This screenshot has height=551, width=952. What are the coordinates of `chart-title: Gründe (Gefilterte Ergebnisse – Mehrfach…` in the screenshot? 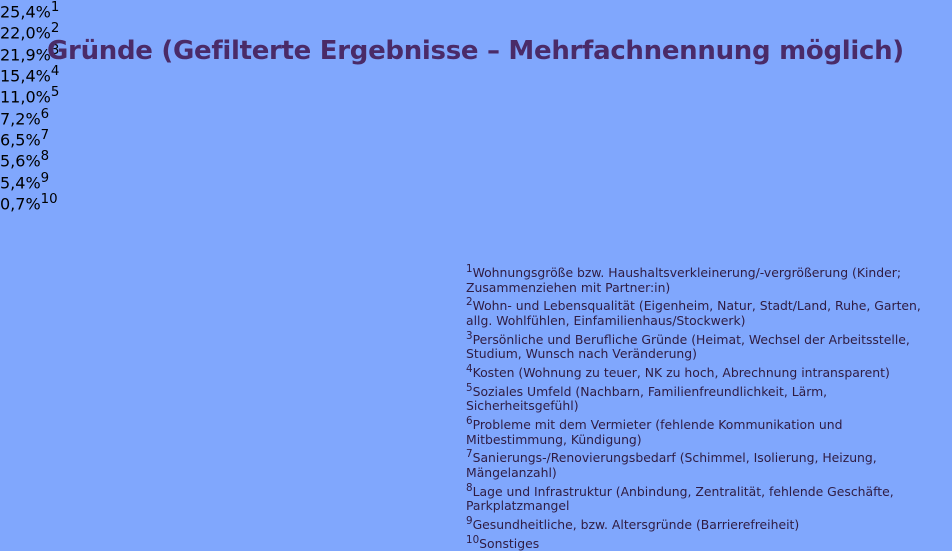 It's located at (475, 51).